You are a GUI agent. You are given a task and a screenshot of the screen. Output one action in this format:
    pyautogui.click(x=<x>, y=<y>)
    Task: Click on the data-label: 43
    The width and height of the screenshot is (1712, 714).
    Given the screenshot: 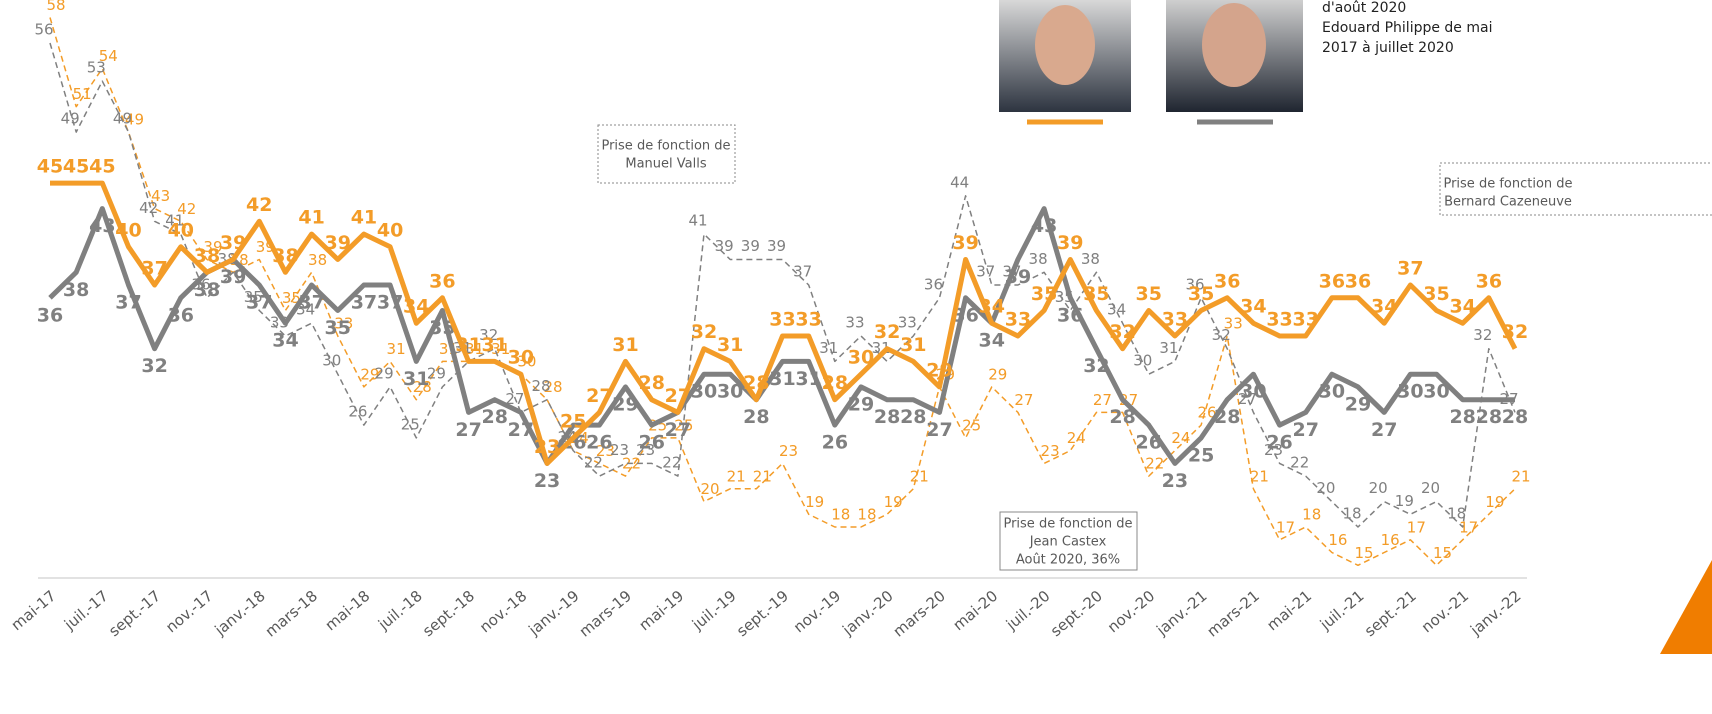 What is the action you would take?
    pyautogui.click(x=102, y=226)
    